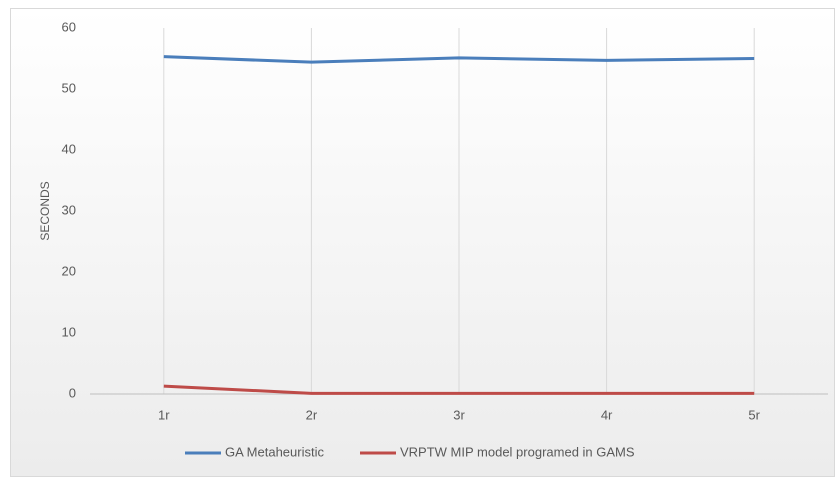  What do you see at coordinates (459, 414) in the screenshot?
I see `x-tick-label: 3r` at bounding box center [459, 414].